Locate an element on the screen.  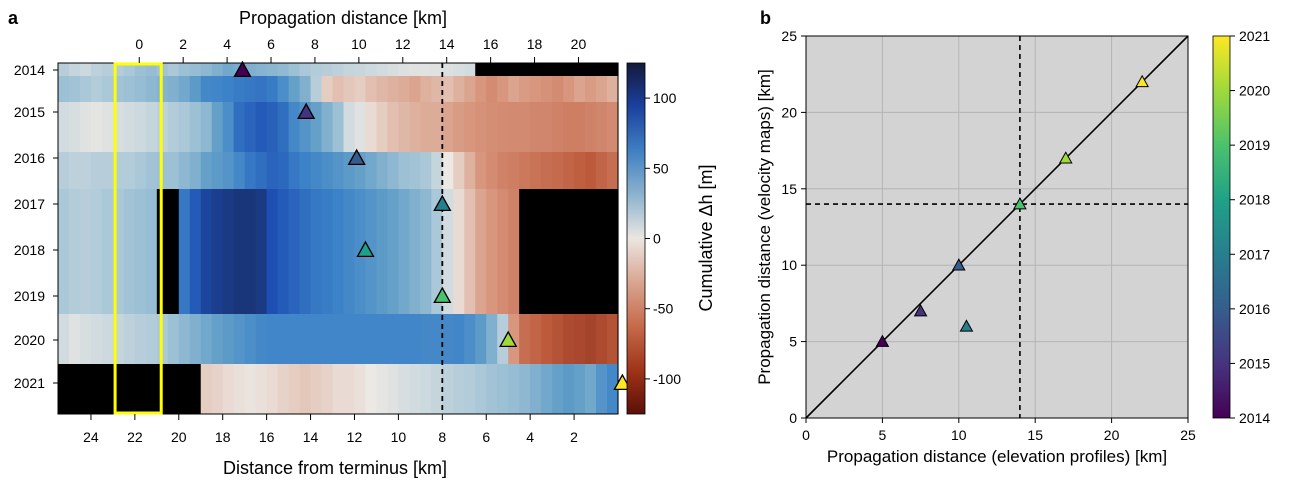
distance-tick-label: 8 is located at coordinates (442, 437).